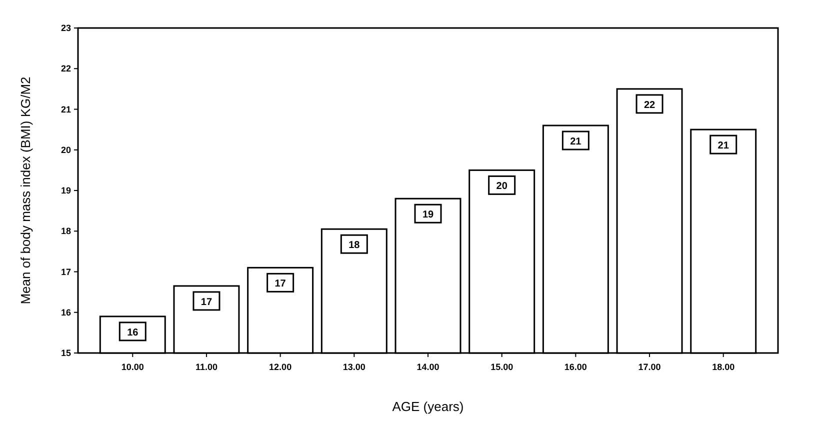  What do you see at coordinates (502, 367) in the screenshot?
I see `x-tick-label: 15.00` at bounding box center [502, 367].